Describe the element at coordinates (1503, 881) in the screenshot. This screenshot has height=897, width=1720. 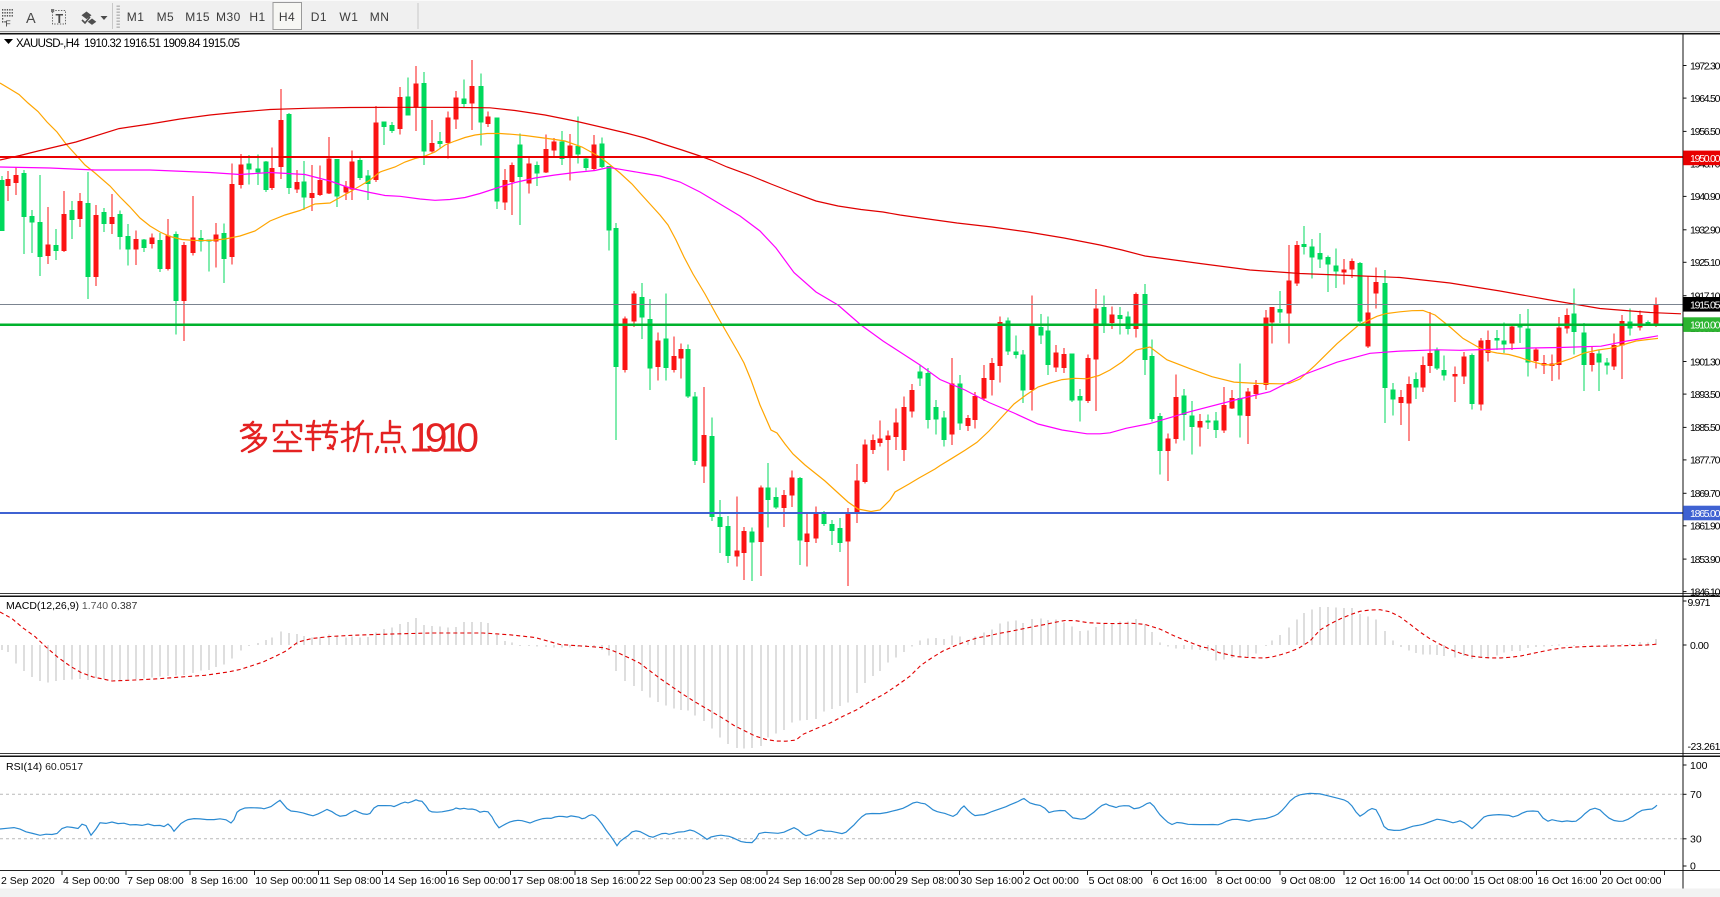
I see `svg-text: 15 Oct 08:00` at that location.